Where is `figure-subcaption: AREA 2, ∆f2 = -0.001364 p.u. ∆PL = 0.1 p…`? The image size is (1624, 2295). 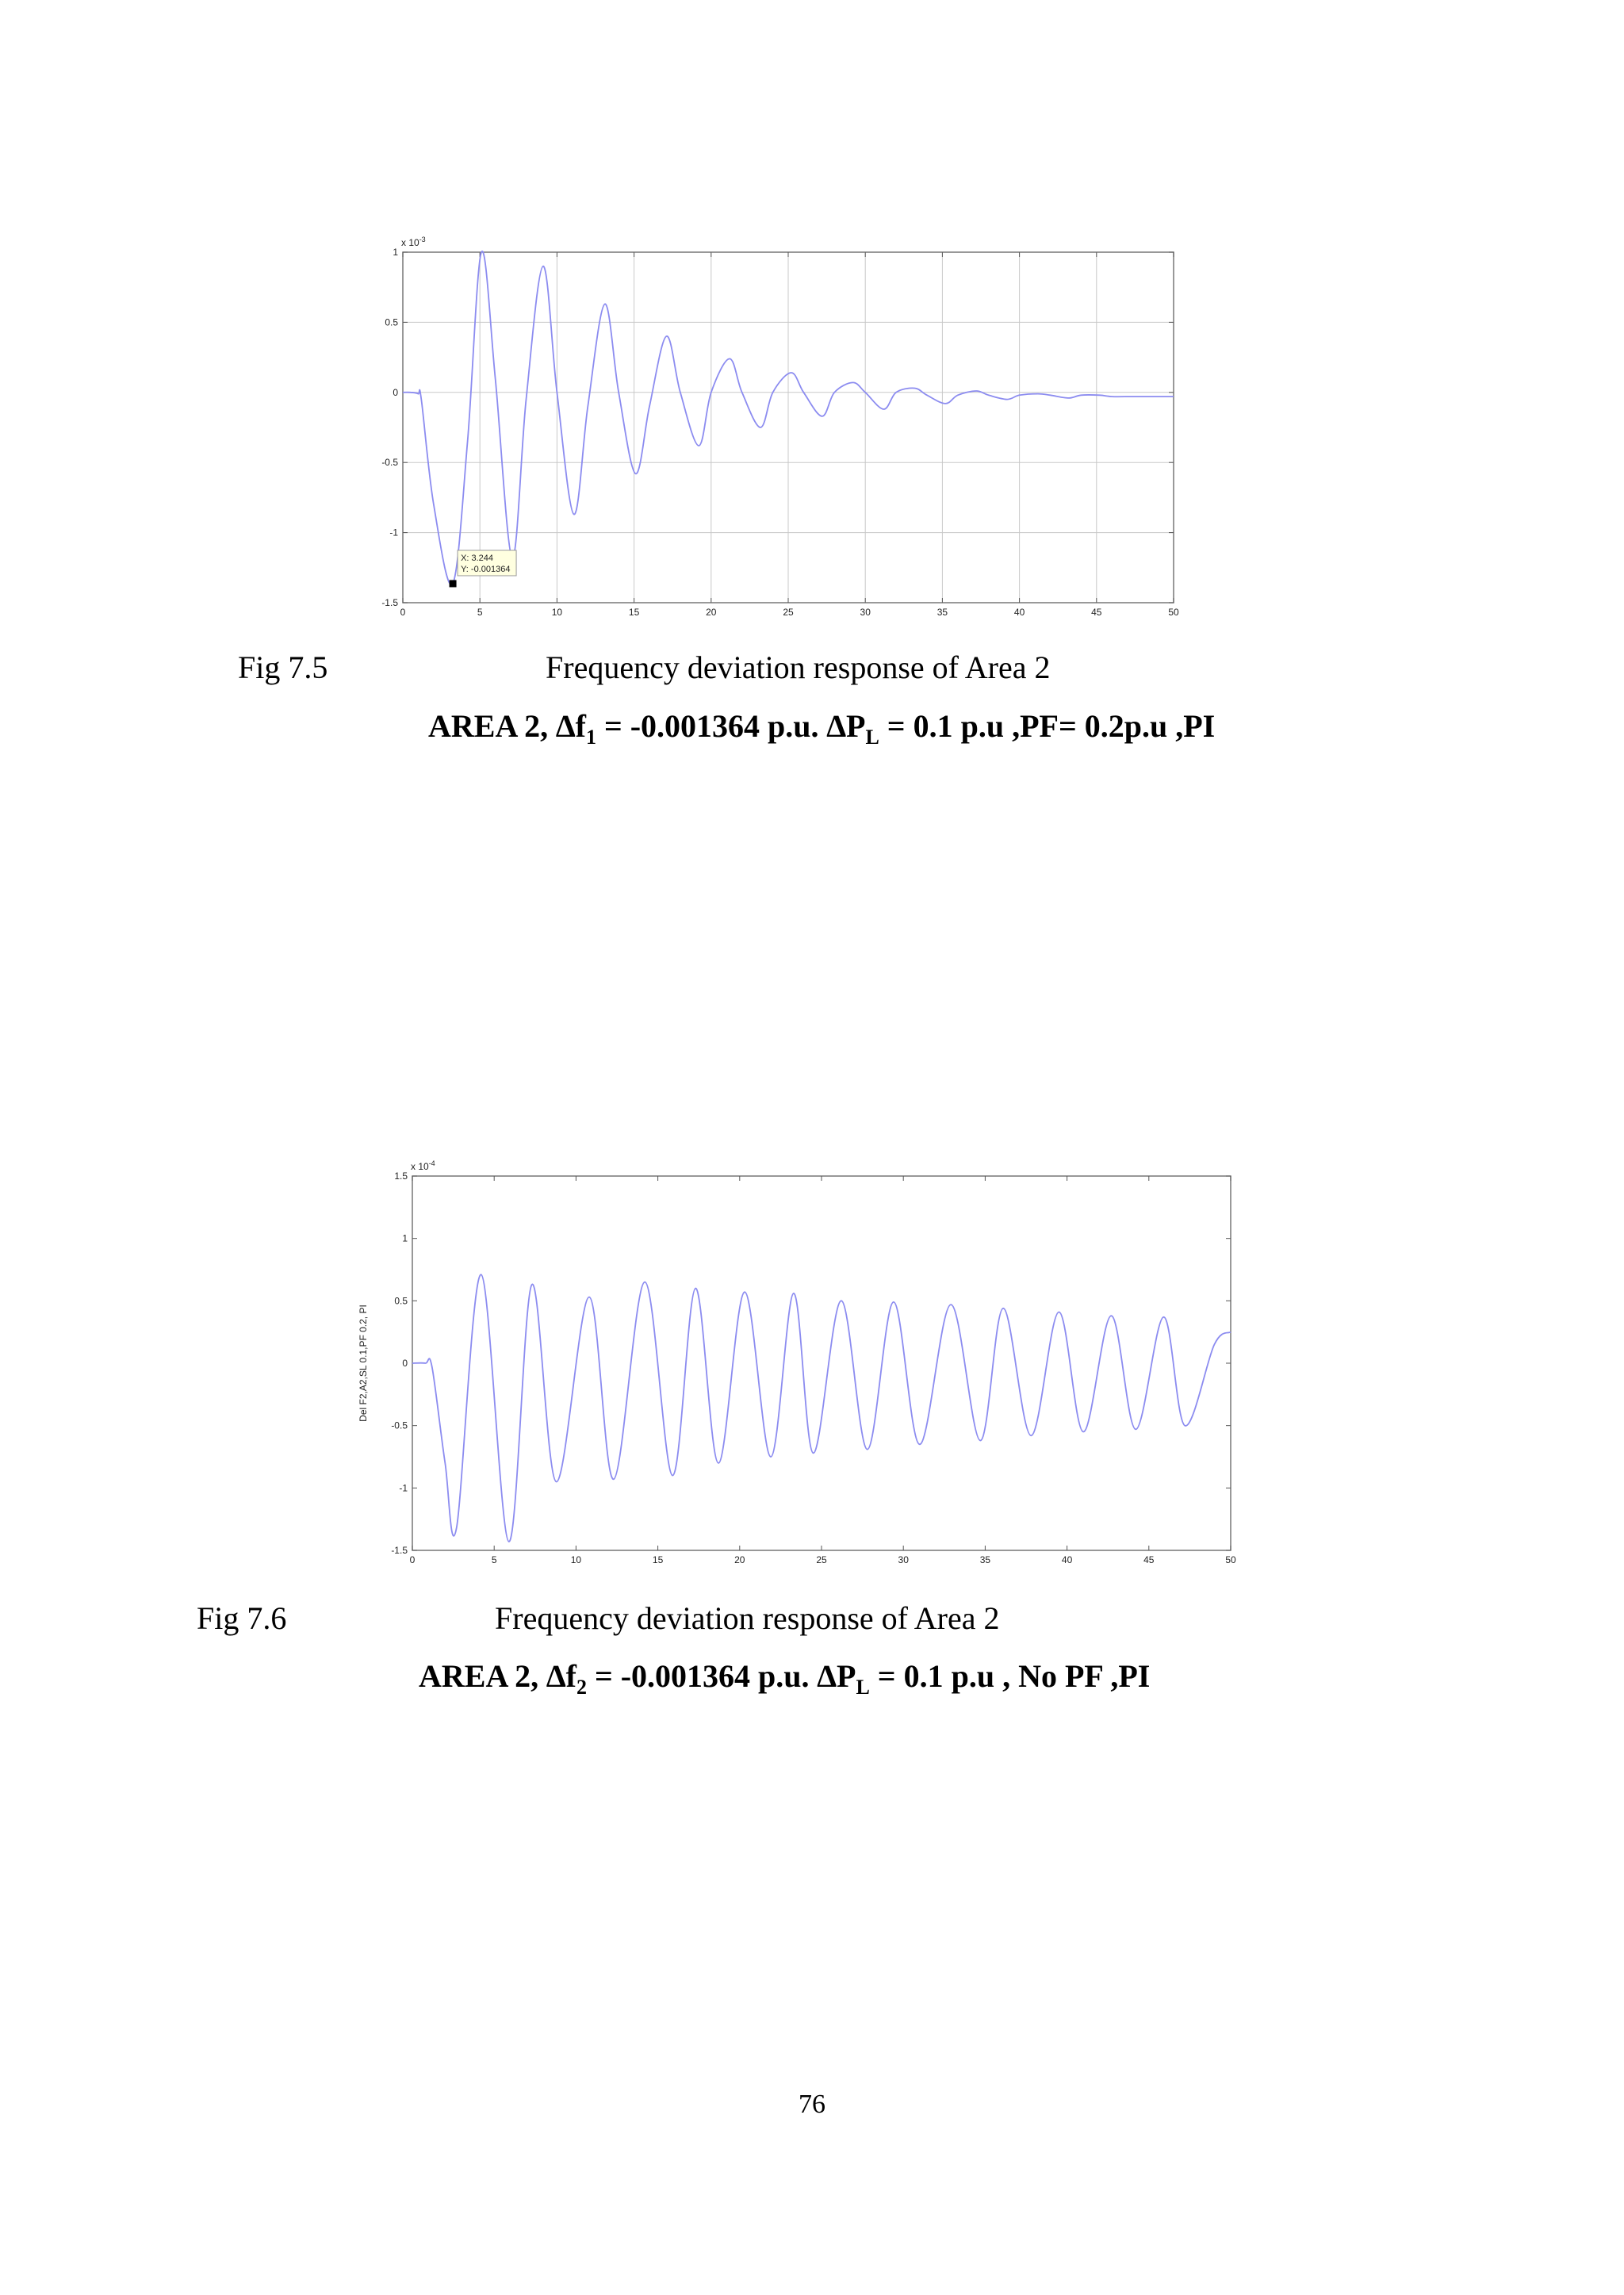
figure-subcaption: AREA 2, ∆f2 = -0.001364 p.u. ∆PL = 0.1 p… is located at coordinates (784, 1678).